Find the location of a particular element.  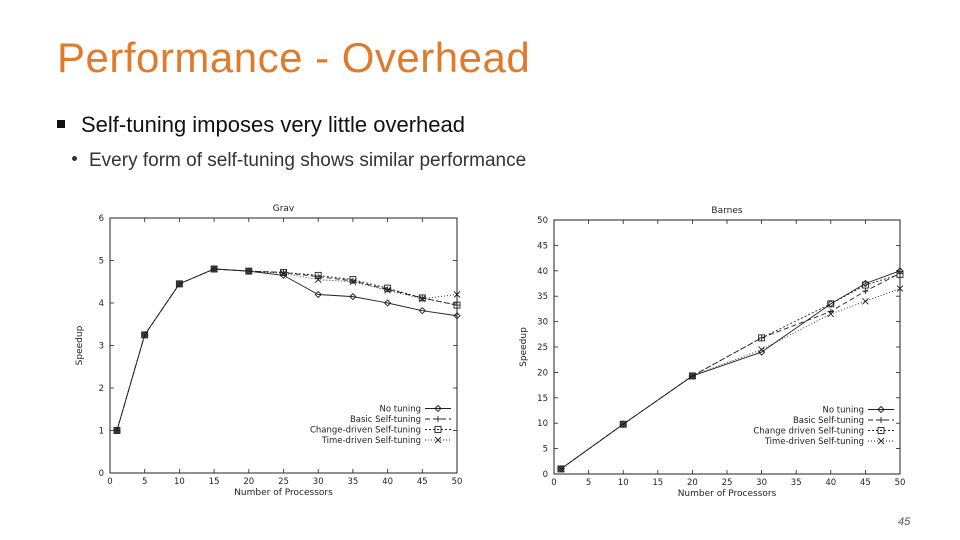

barnes-legend-marker-change-driven-self-tuning is located at coordinates (881, 430).